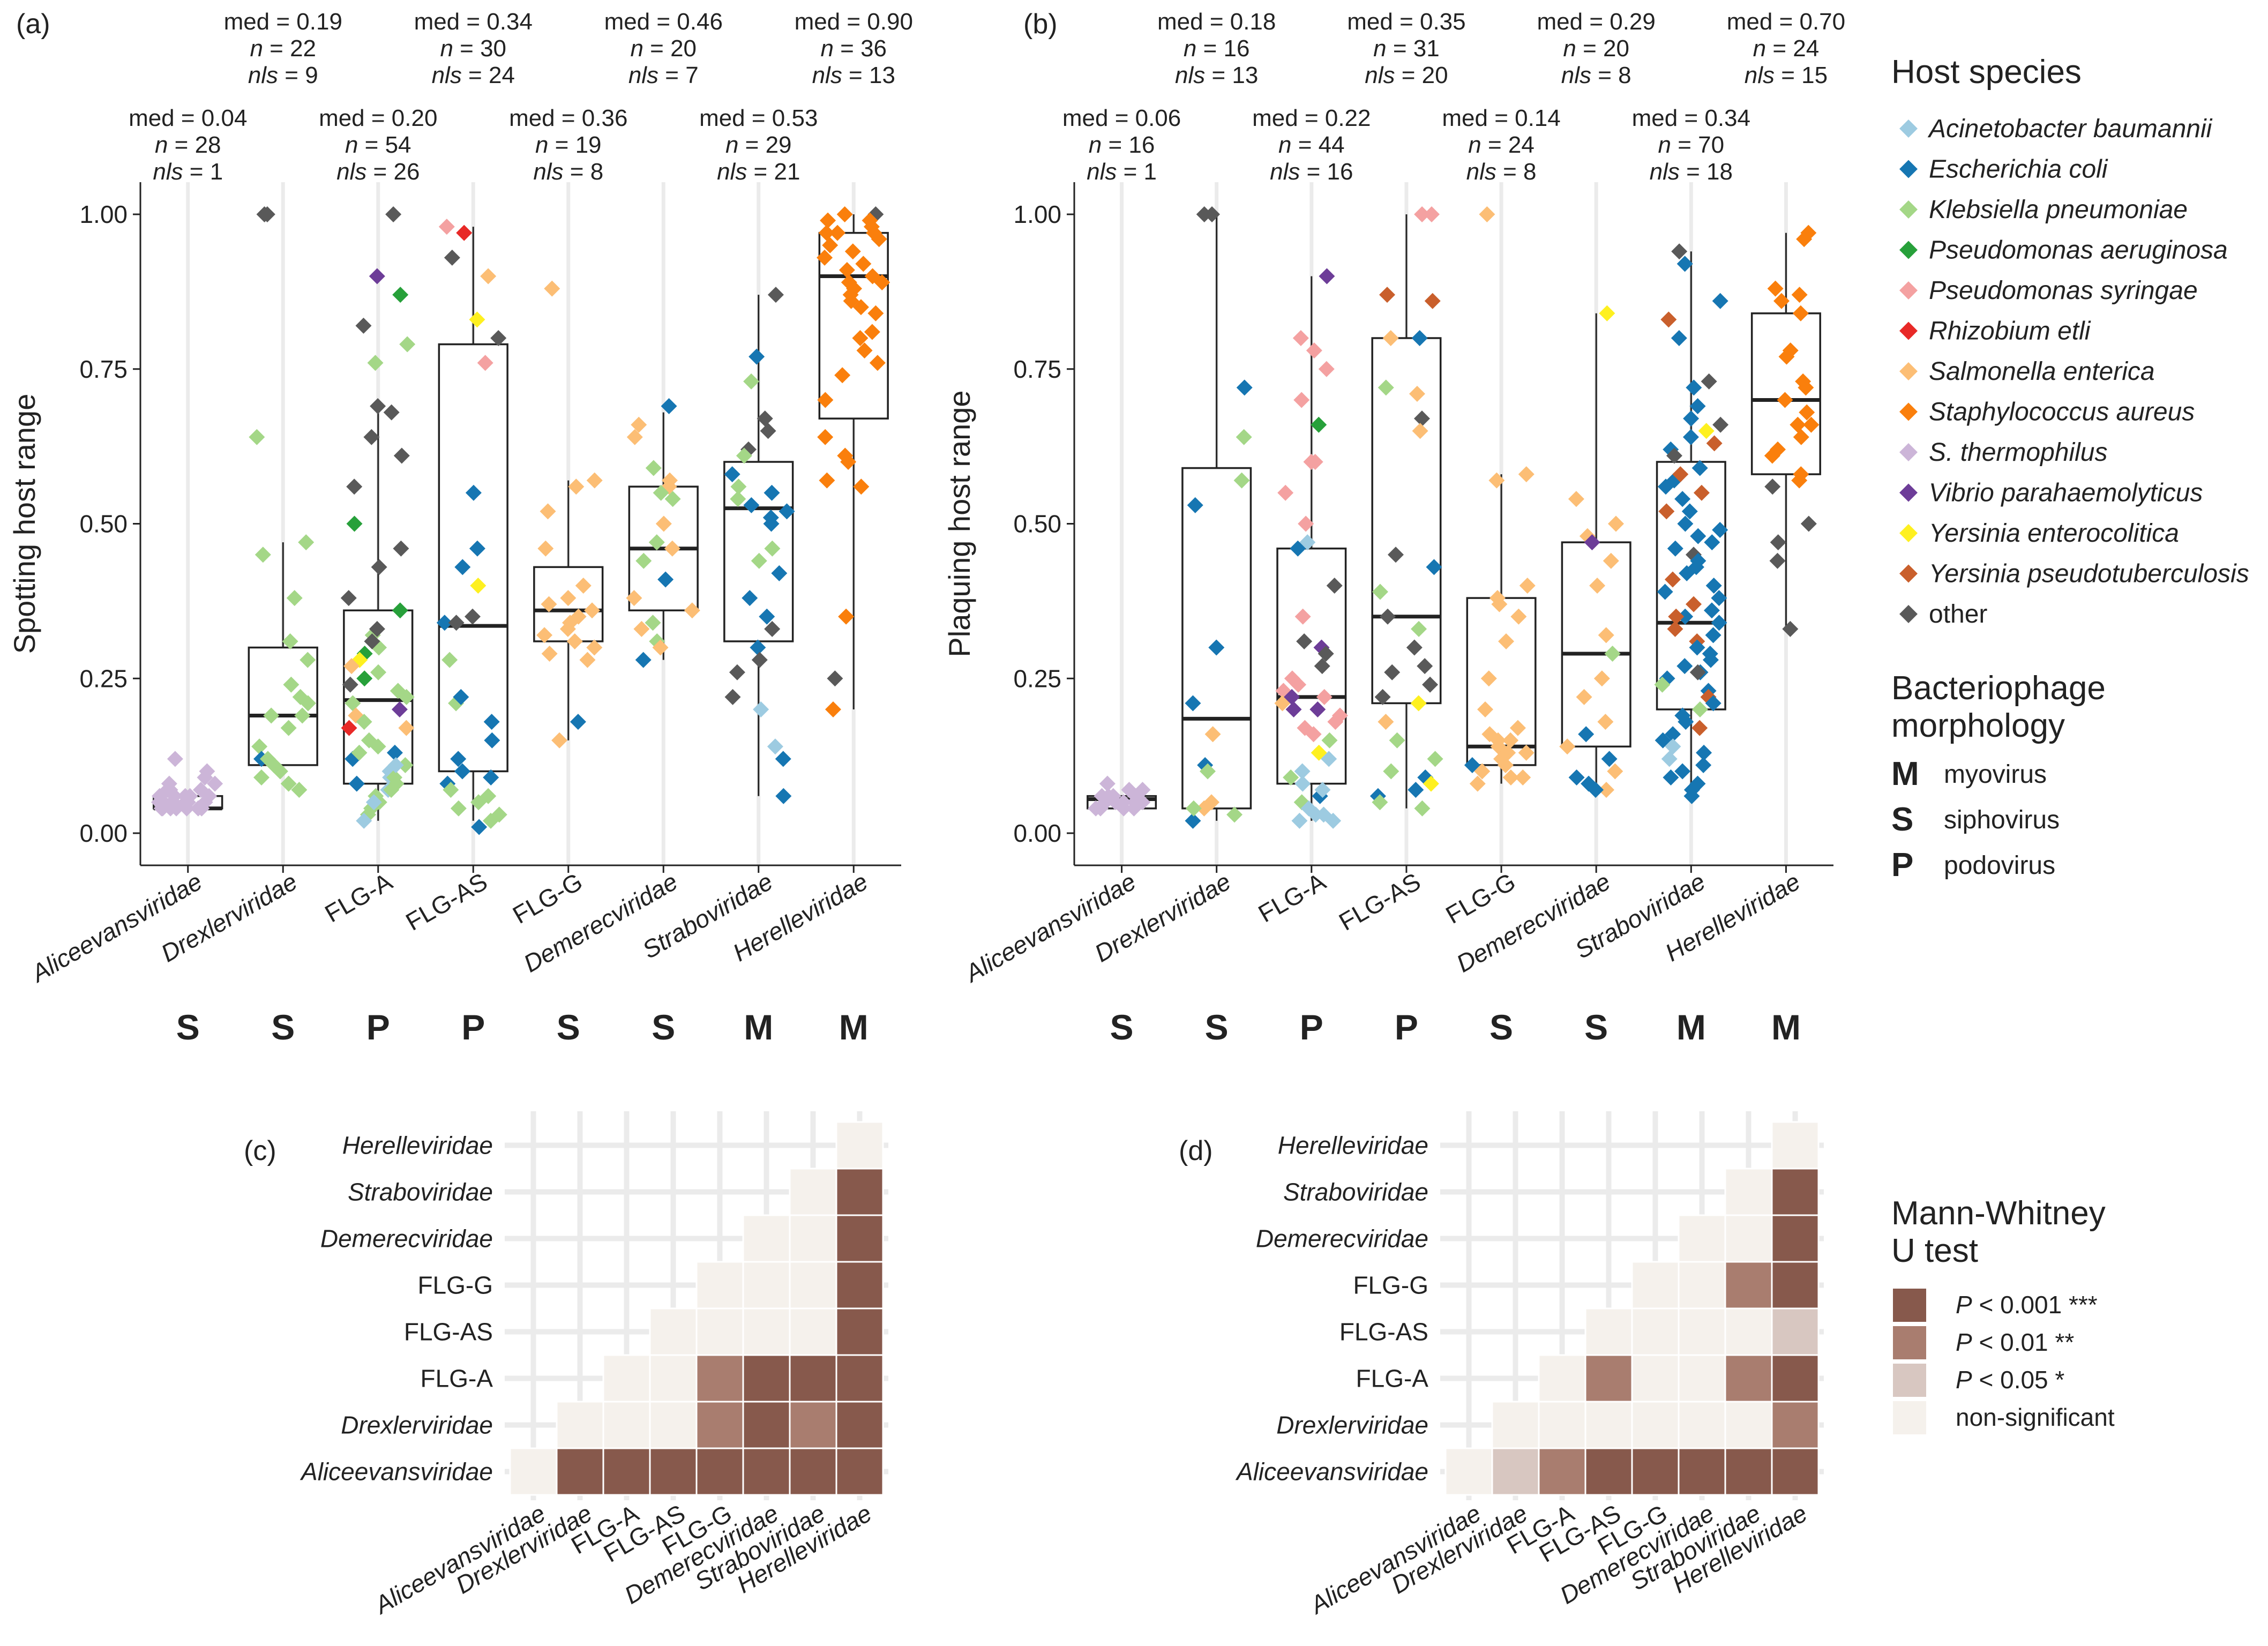 The height and width of the screenshot is (1646, 2268). I want to click on host-legend-item-yersinia-pseudotuberculosis: Yersinia pseudotuberculosis, so click(2074, 574).